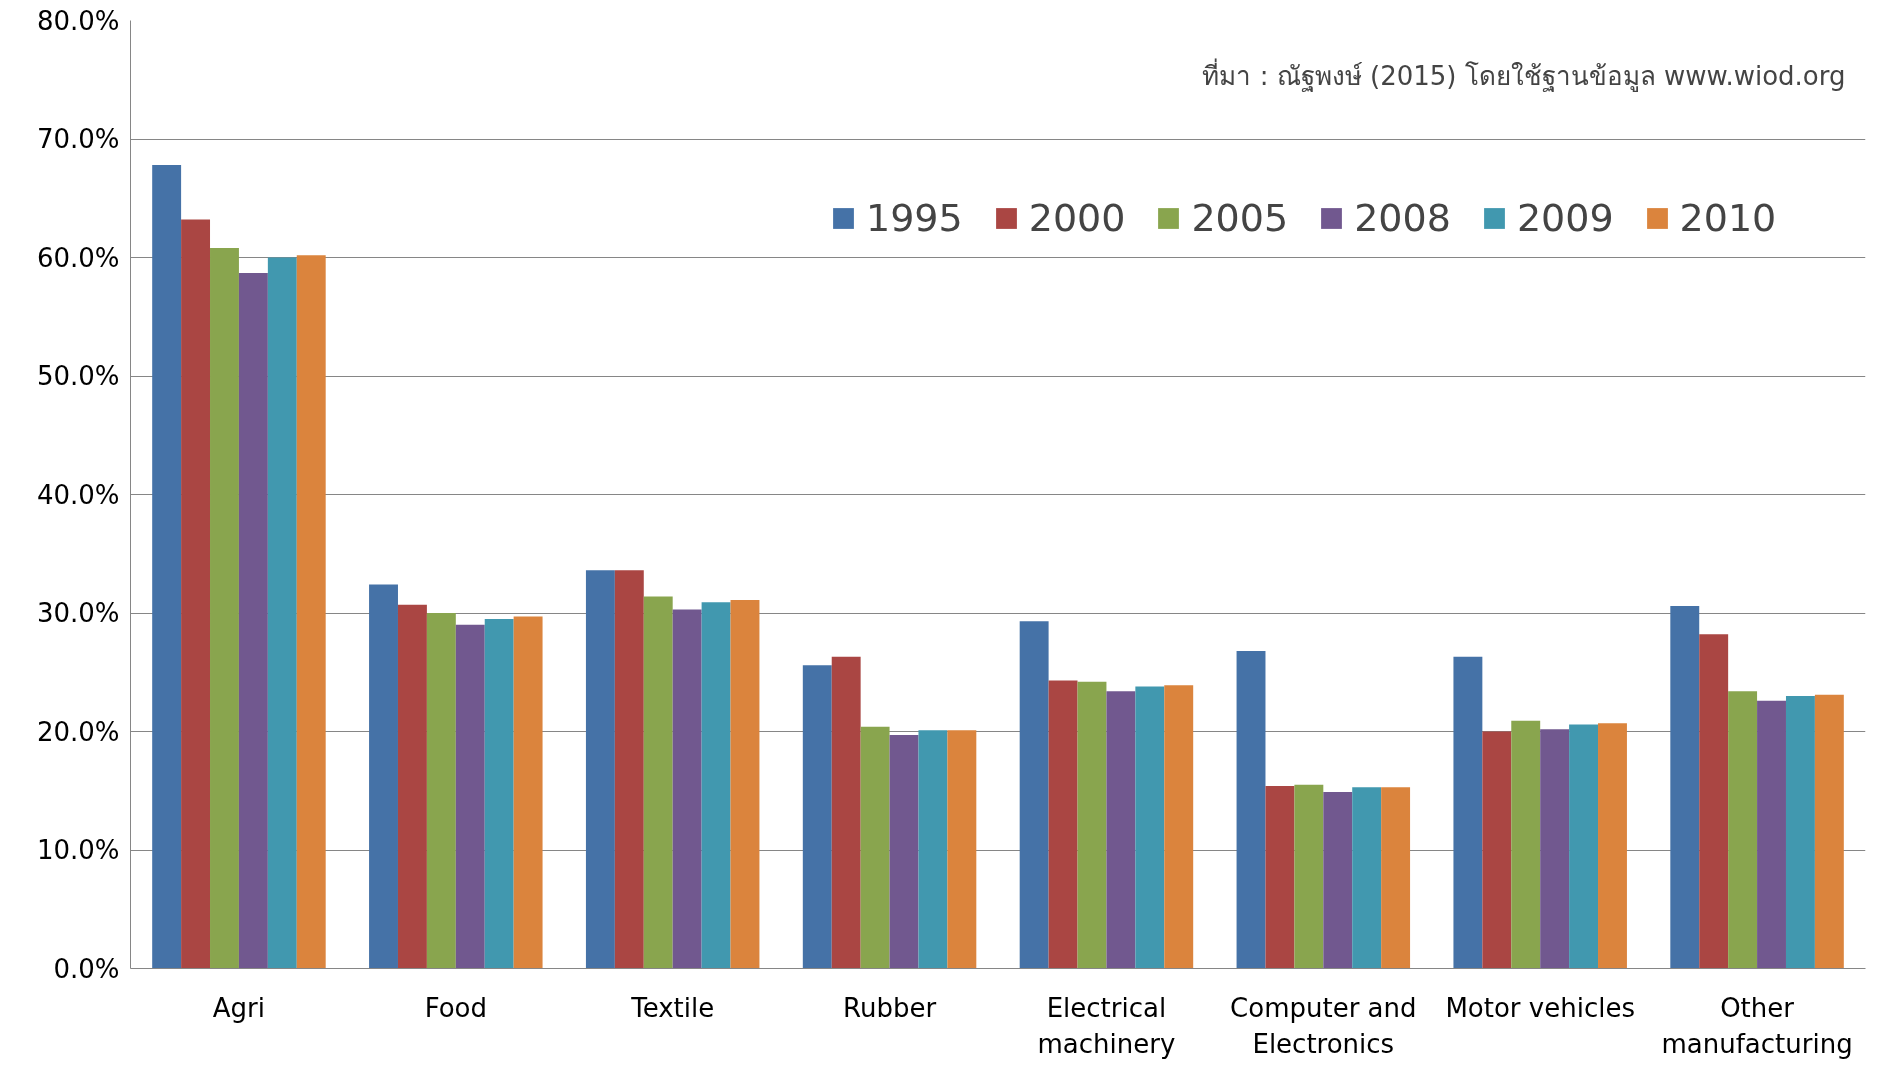 This screenshot has height=1078, width=1895. Describe the element at coordinates (78, 731) in the screenshot. I see `y-tick-label: 20.0%` at that location.